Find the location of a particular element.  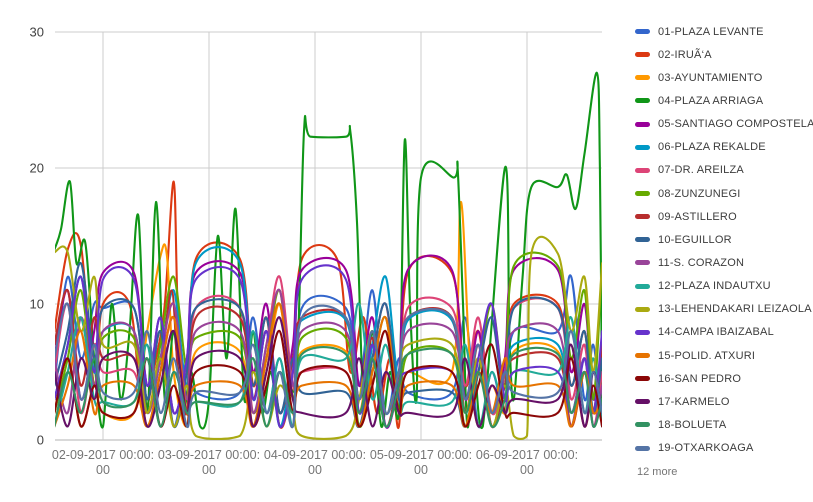

legend-item-02-IRUÃ‘A: 02-IRUÃ‘A is located at coordinates (723, 54).